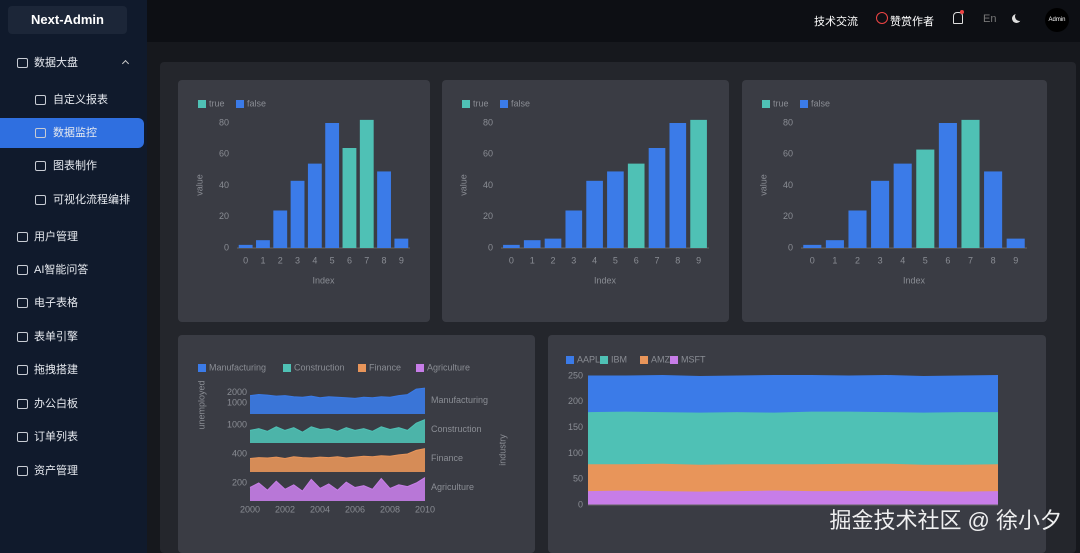 The height and width of the screenshot is (553, 1080). What do you see at coordinates (332, 260) in the screenshot?
I see `x-tick-label: 5` at bounding box center [332, 260].